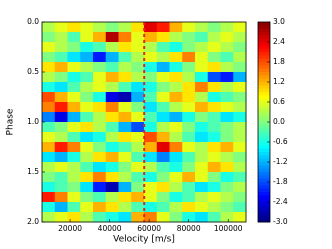  What do you see at coordinates (33, 171) in the screenshot?
I see `y-tick-label: 1.5` at bounding box center [33, 171].